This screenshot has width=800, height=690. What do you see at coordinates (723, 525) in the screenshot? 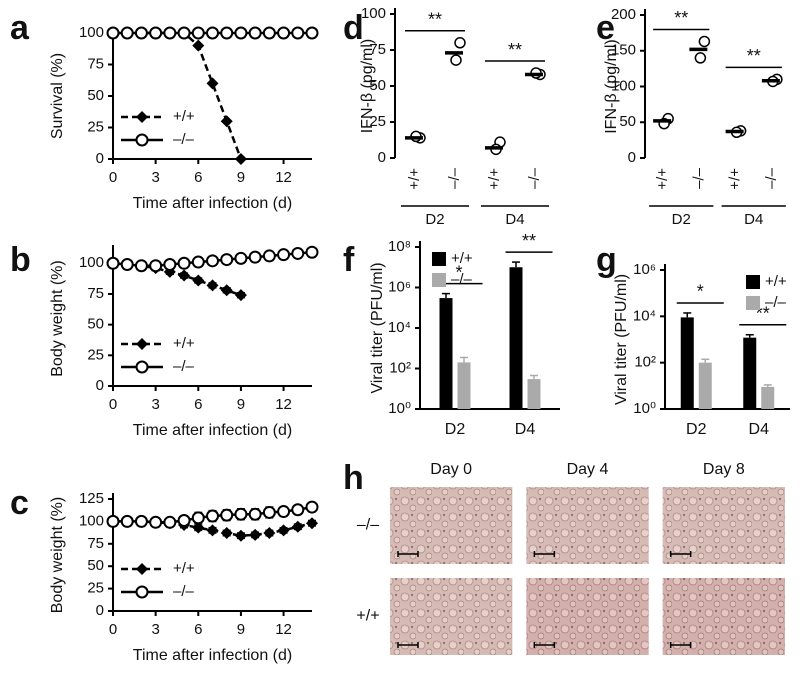
I see `micrograph` at bounding box center [723, 525].